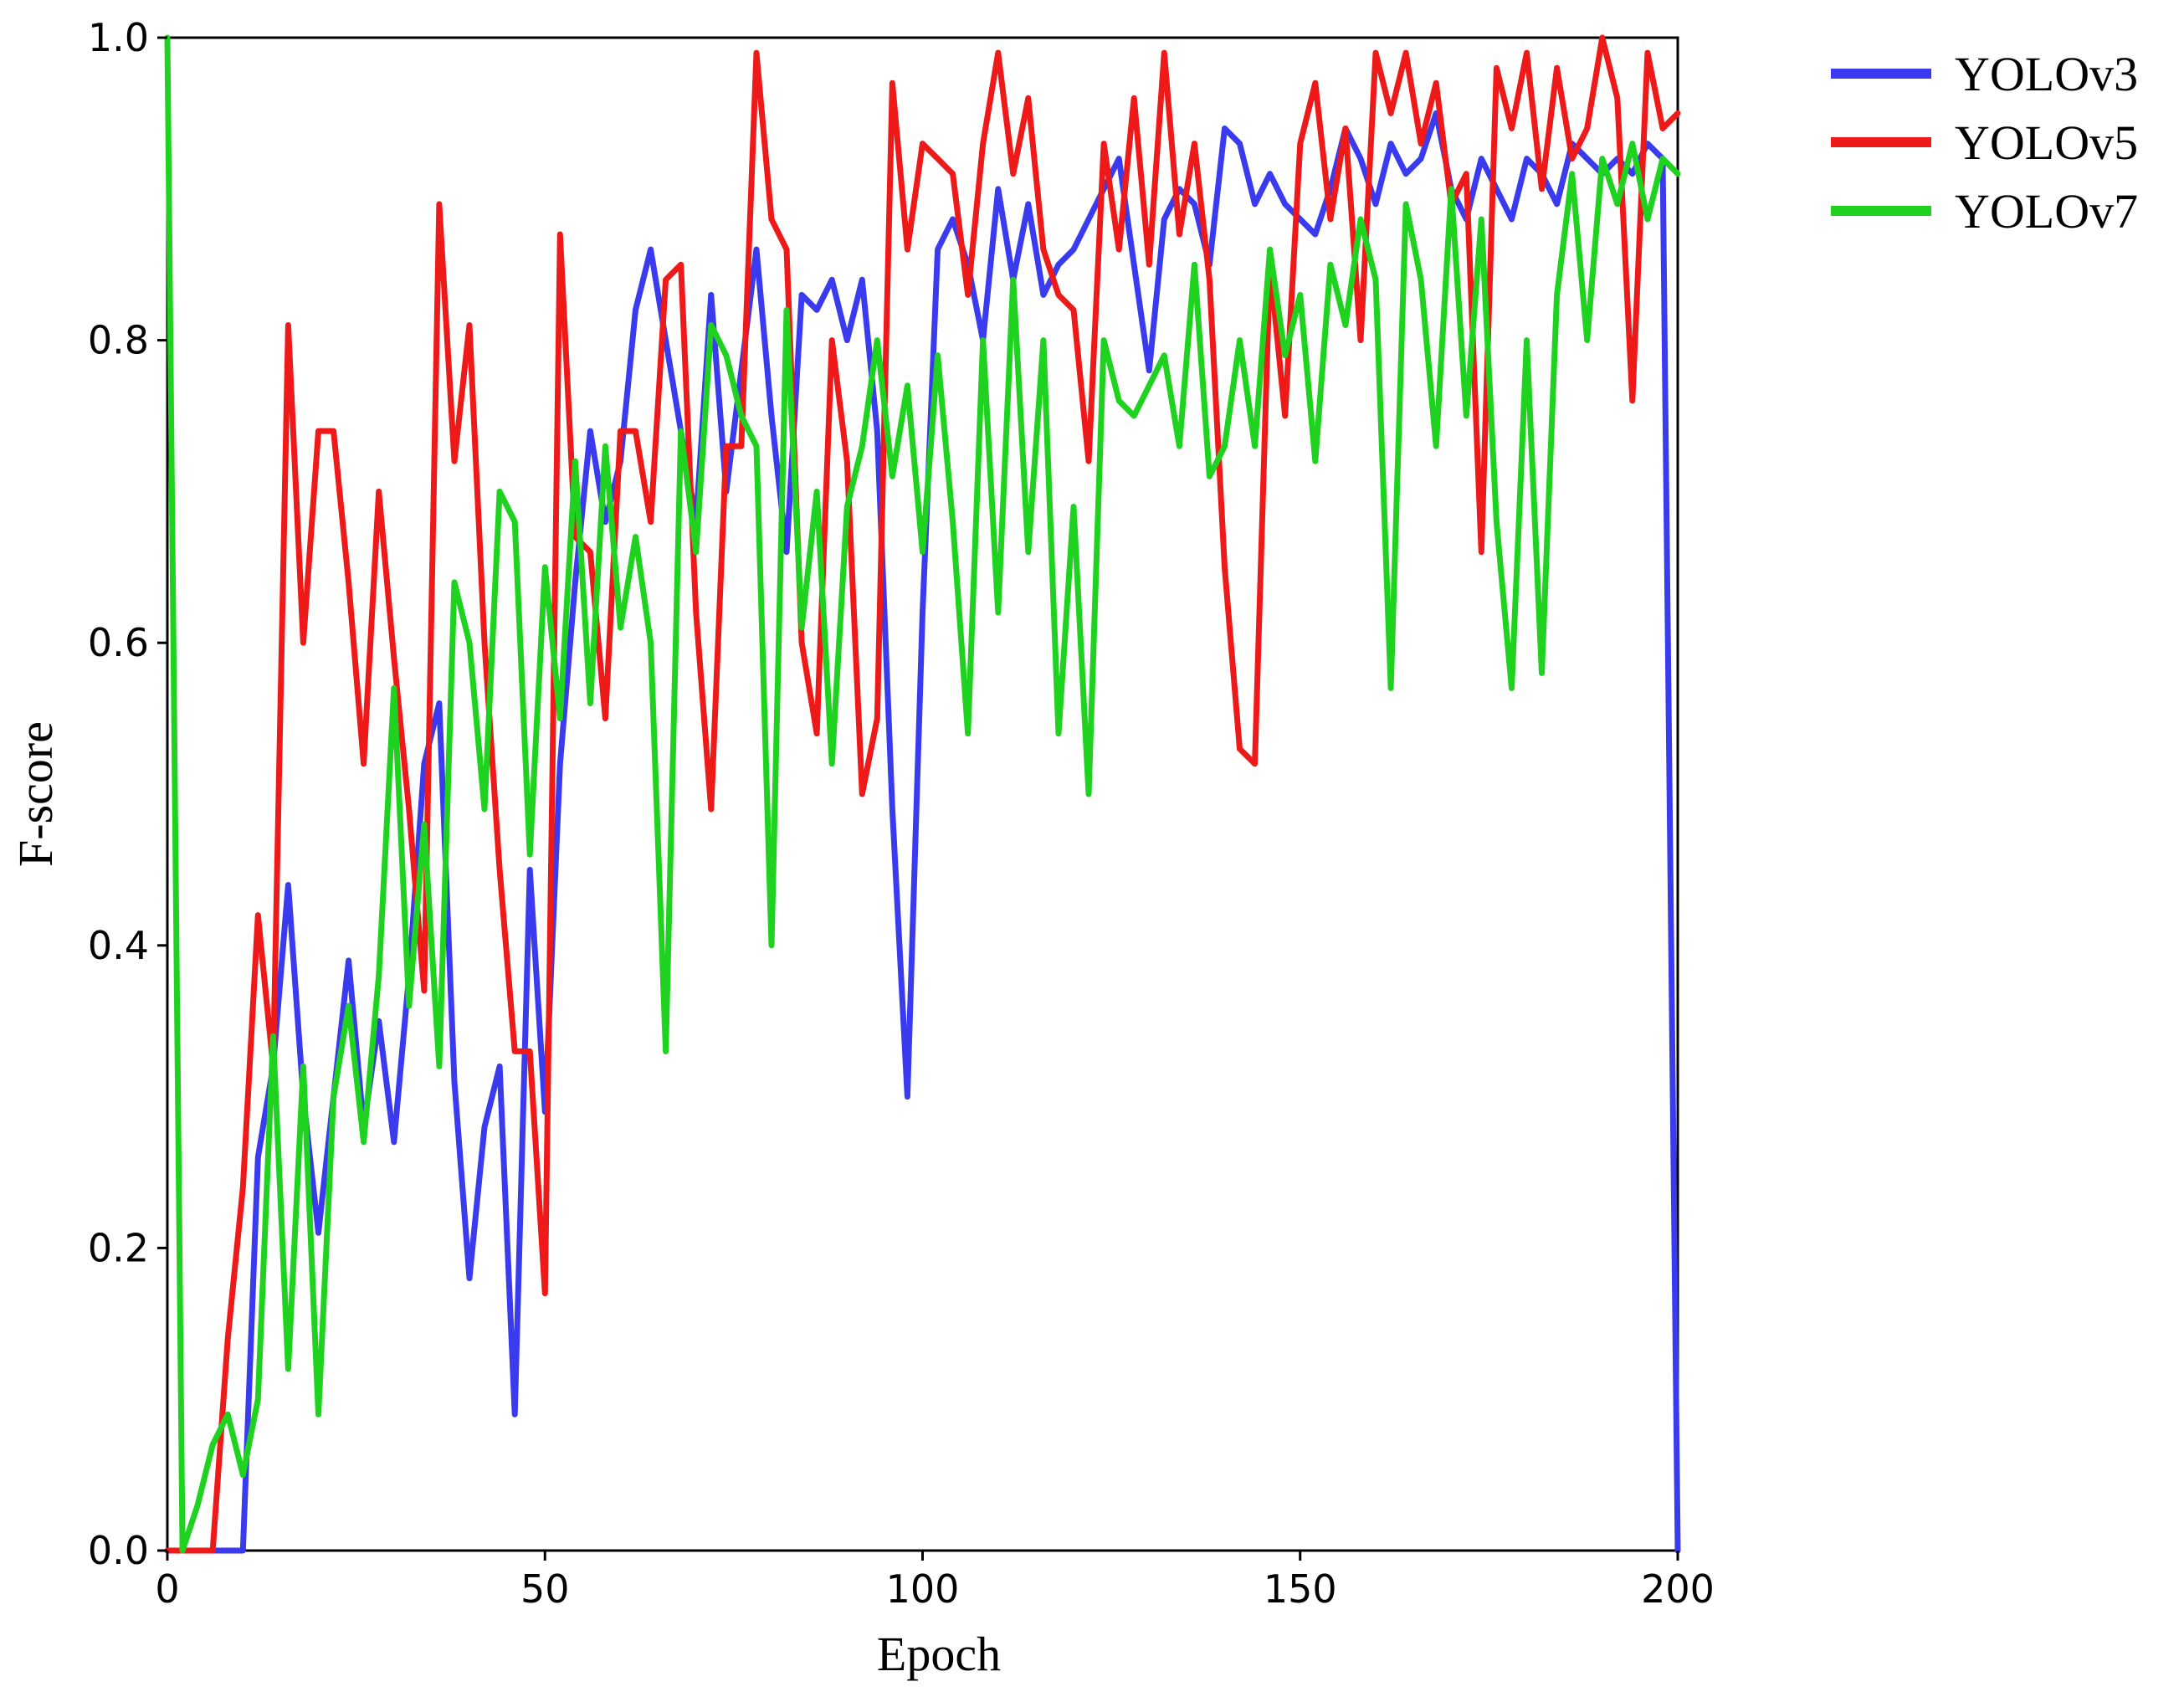  Describe the element at coordinates (118, 945) in the screenshot. I see `y-tick-label: 0.4` at that location.